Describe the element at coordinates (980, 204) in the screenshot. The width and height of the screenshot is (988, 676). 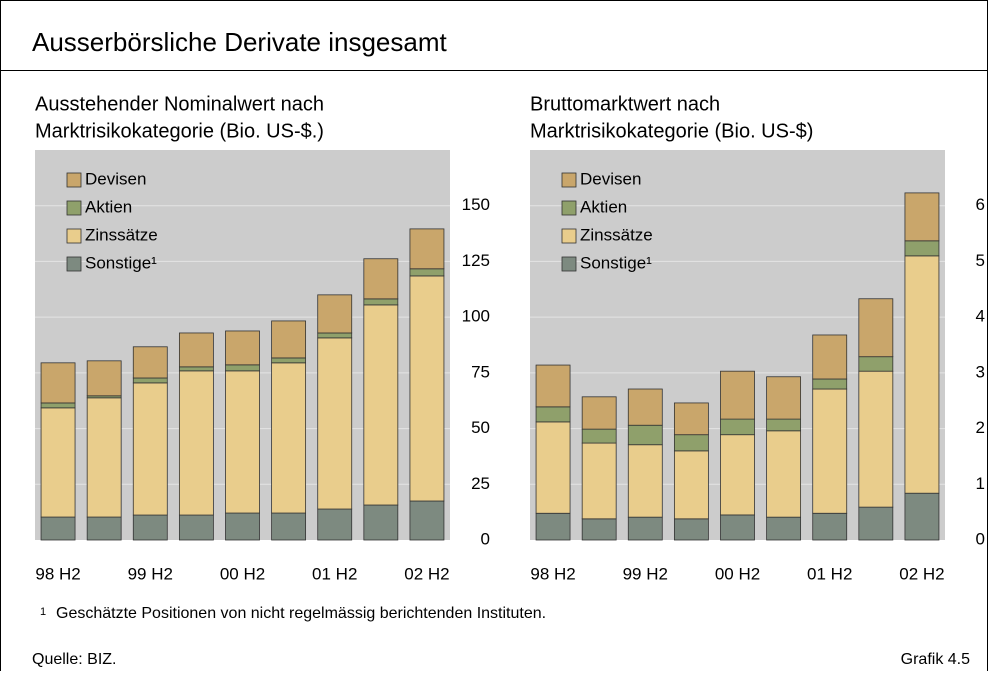
I see `y-tick-label: 6` at that location.